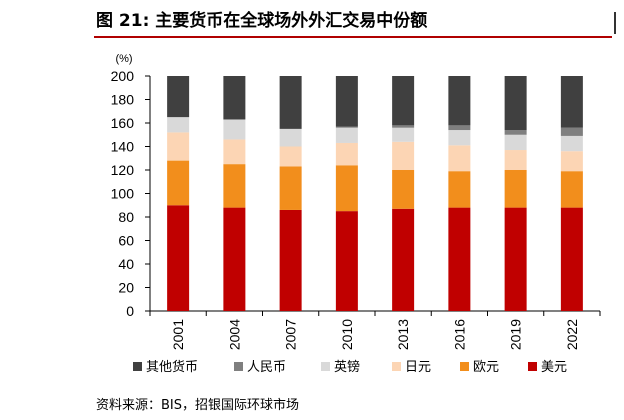 This screenshot has width=624, height=420. I want to click on y-tick-label: 120, so click(123, 170).